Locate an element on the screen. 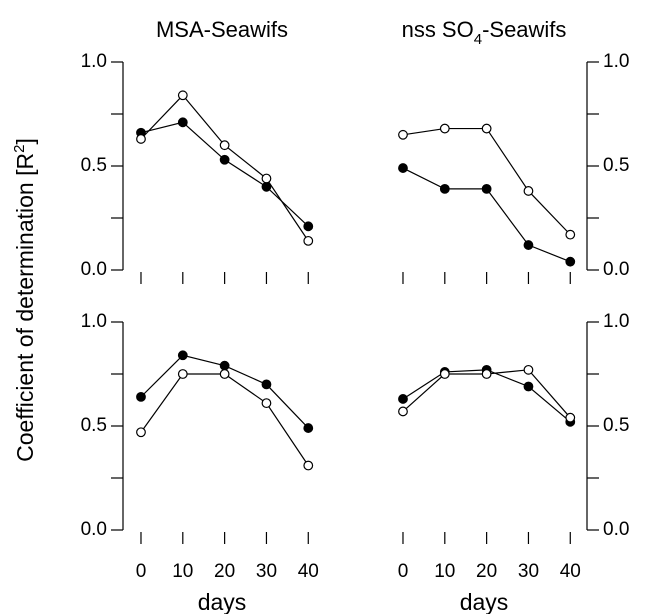  y-axis-label-part: ] is located at coordinates (25, 141).